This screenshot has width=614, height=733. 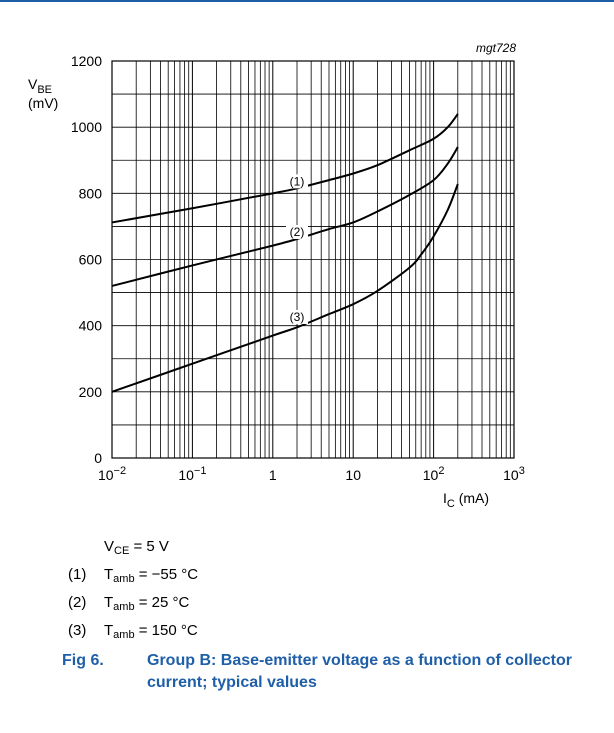 What do you see at coordinates (83, 660) in the screenshot?
I see `figure-number: Fig 6.` at bounding box center [83, 660].